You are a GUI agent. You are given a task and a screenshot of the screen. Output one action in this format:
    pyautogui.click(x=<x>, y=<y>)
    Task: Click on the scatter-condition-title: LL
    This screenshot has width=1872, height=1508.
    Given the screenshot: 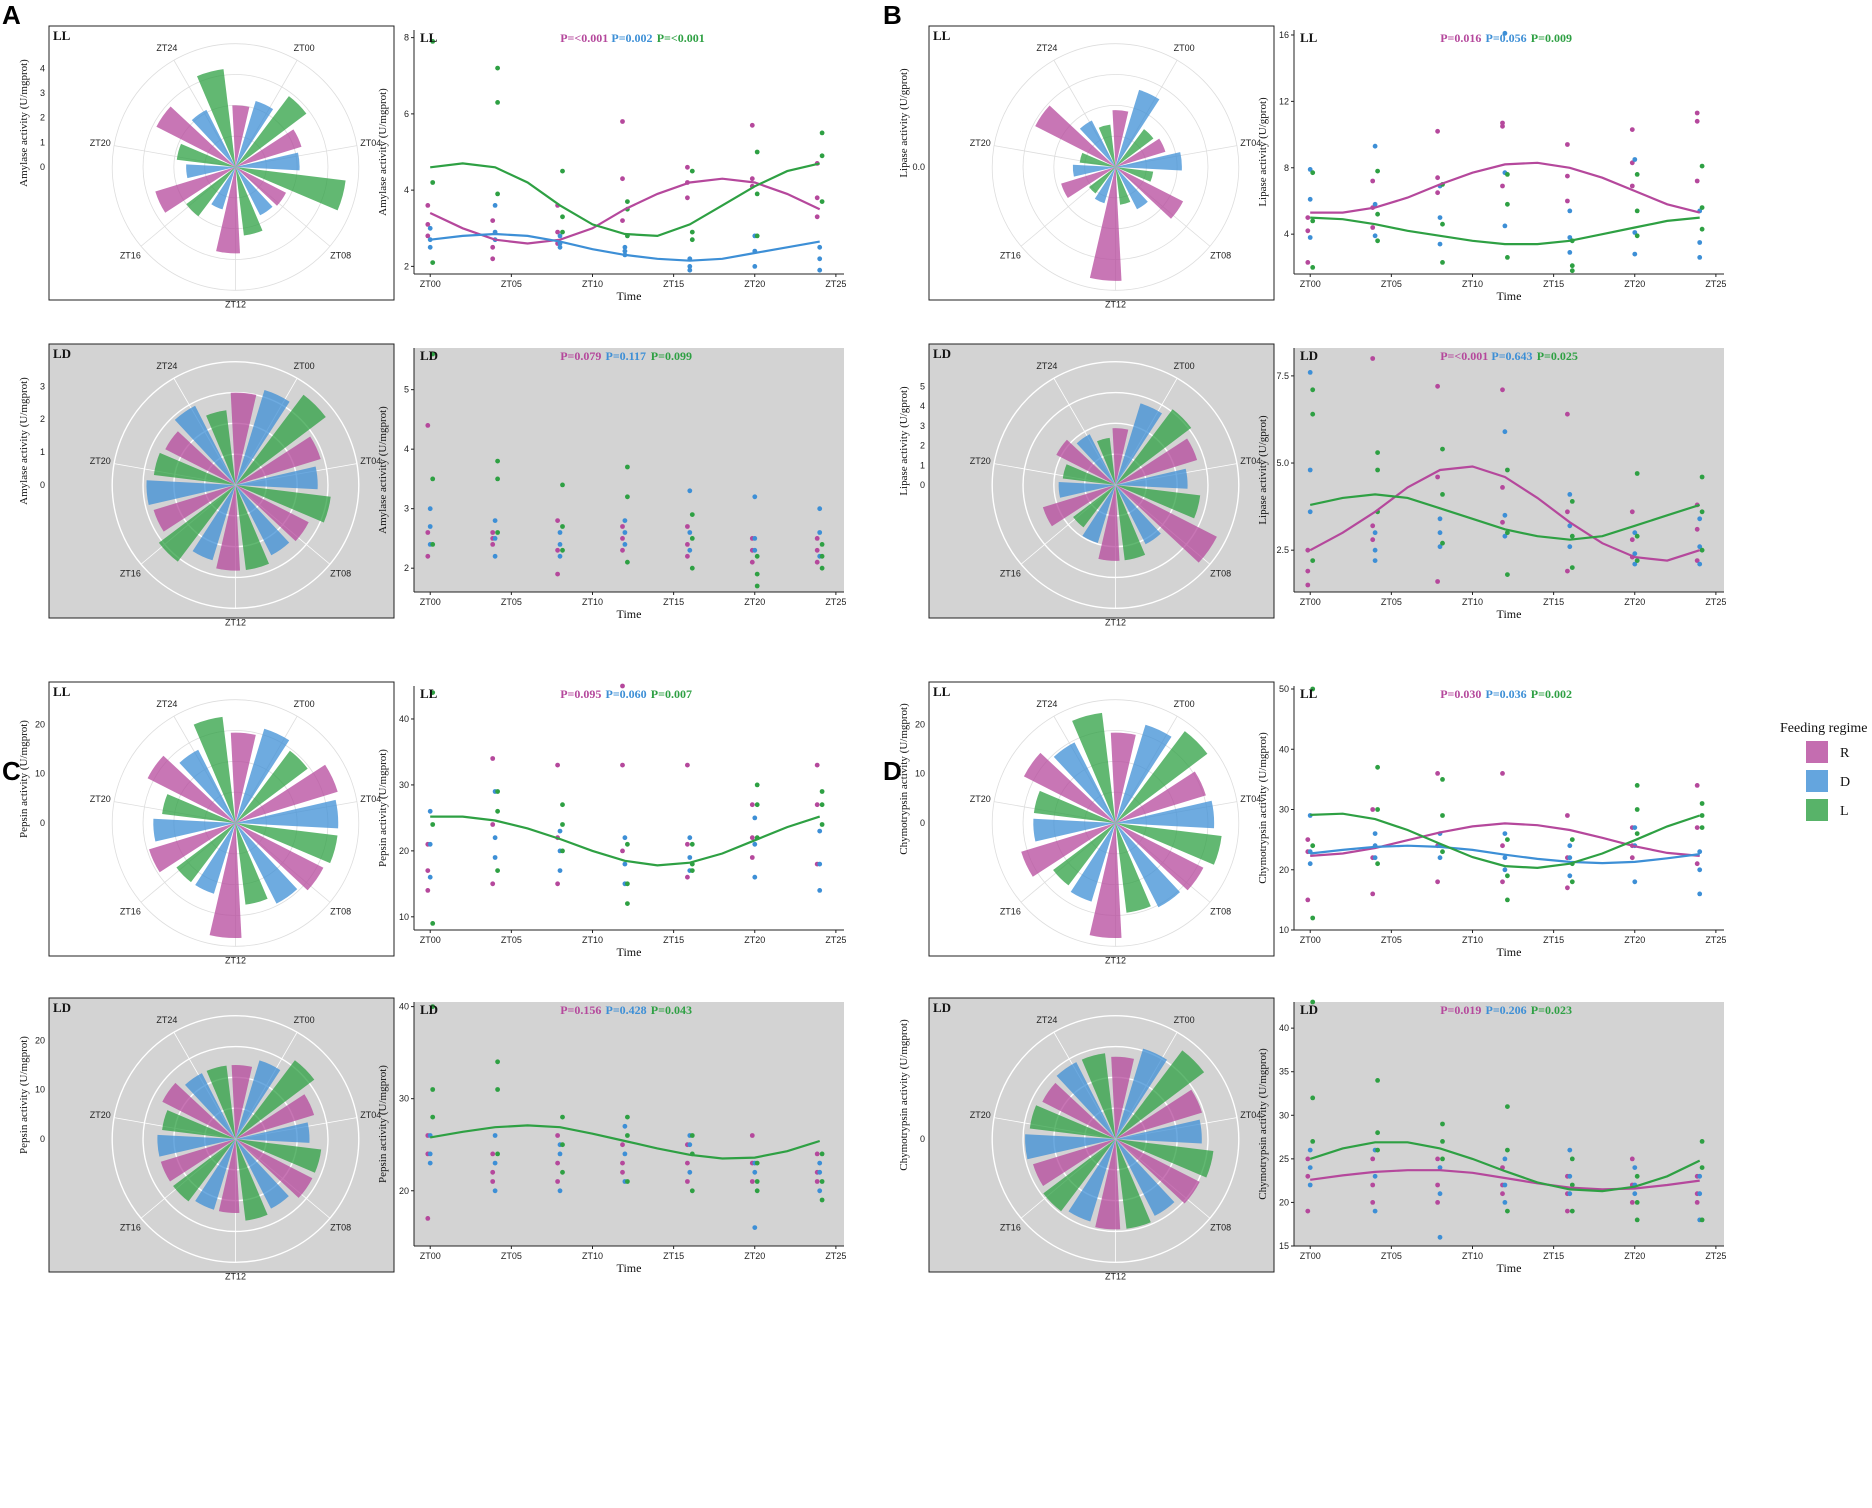 What is the action you would take?
    pyautogui.click(x=1309, y=37)
    